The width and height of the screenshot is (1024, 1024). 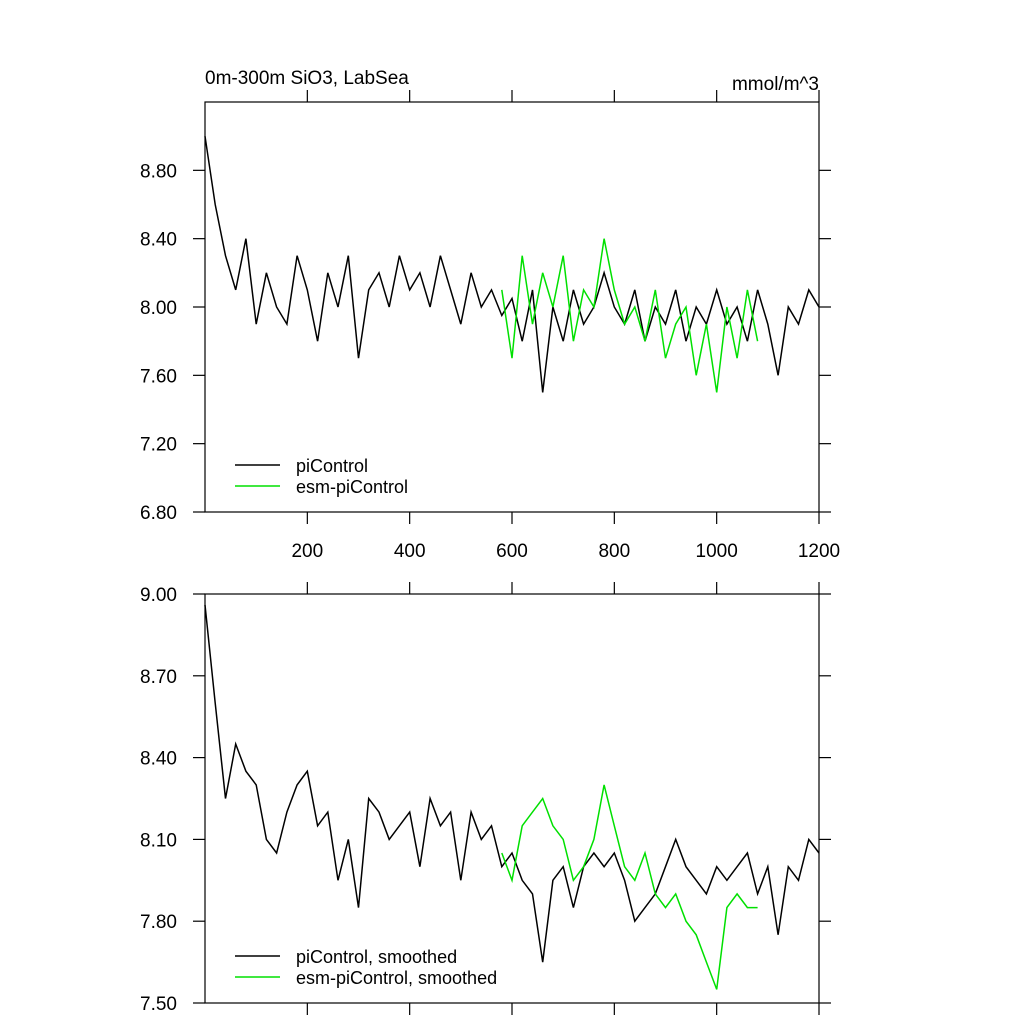 I want to click on legend-label: piControl, so click(x=332, y=466).